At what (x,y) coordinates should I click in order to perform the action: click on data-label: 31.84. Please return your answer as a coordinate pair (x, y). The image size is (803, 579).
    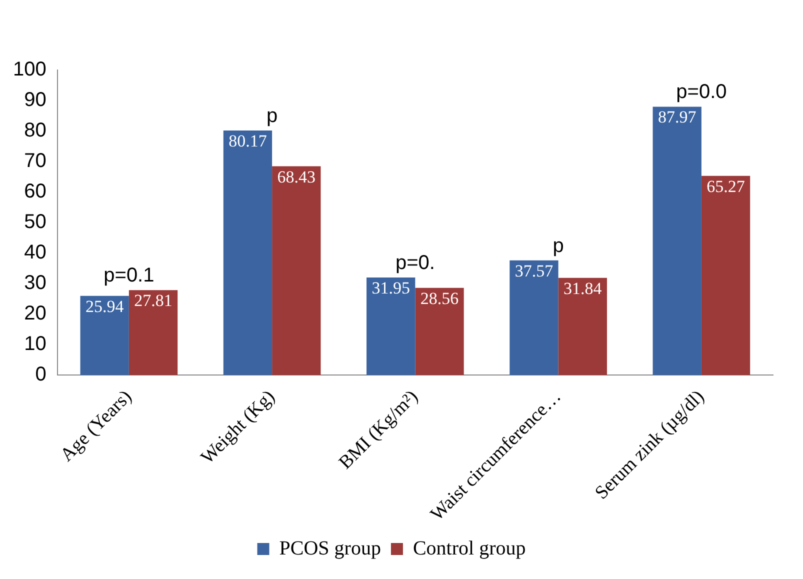
    Looking at the image, I should click on (583, 288).